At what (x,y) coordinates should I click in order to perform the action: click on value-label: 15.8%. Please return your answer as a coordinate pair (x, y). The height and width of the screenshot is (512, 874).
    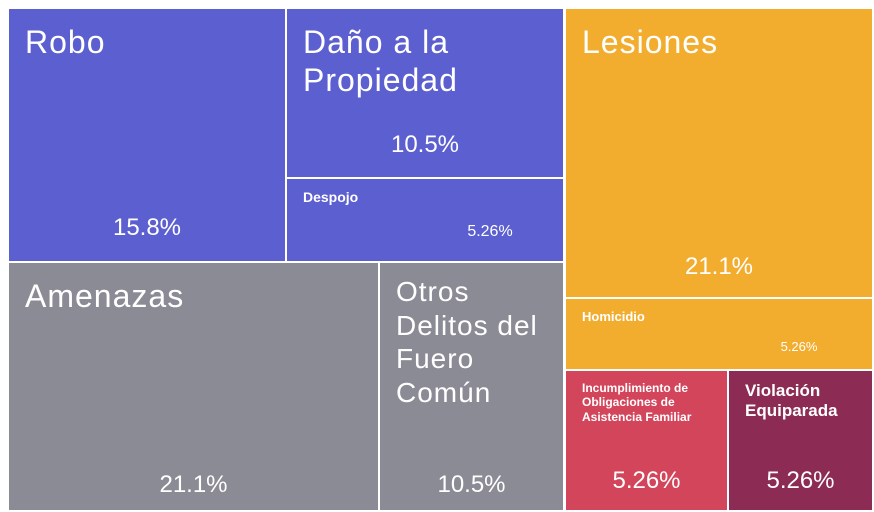
    Looking at the image, I should click on (147, 227).